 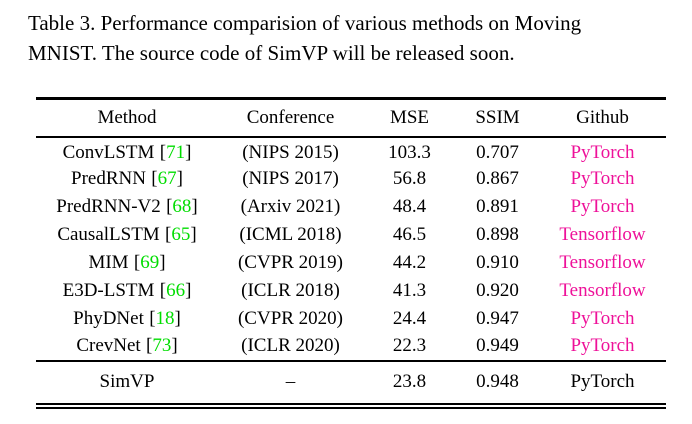 I want to click on citation-link: 69, so click(x=150, y=262).